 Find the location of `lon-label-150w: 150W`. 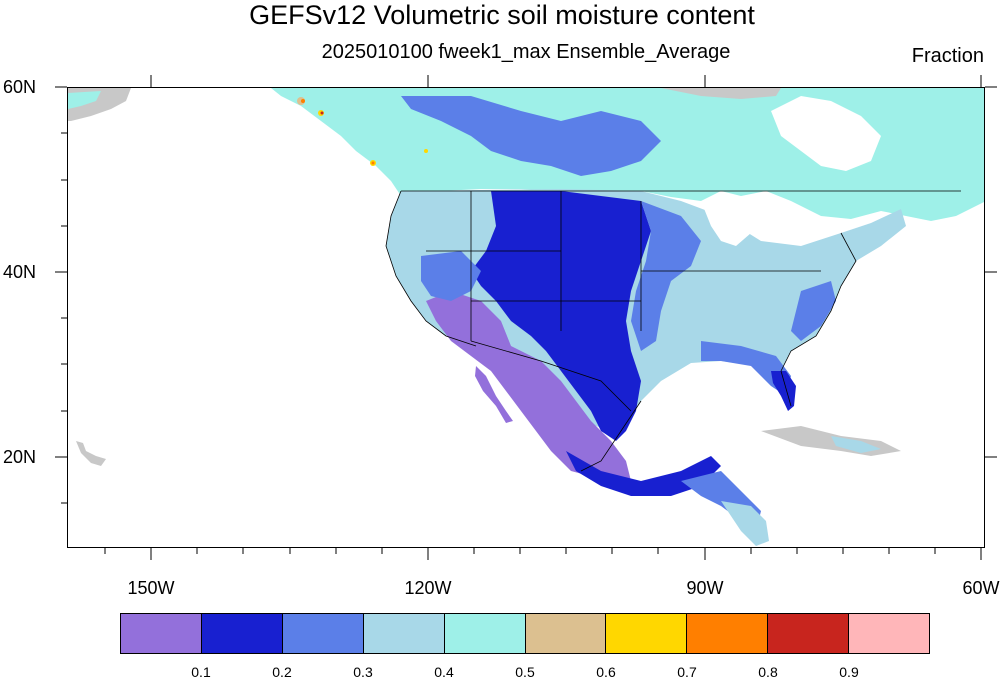

lon-label-150w: 150W is located at coordinates (151, 588).